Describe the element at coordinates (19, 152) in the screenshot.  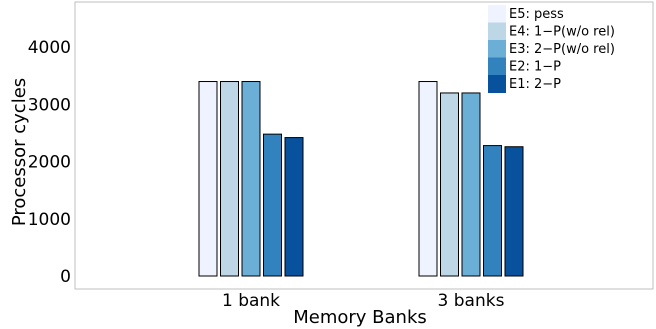
I see `y-axis-label: Processor cycles` at that location.